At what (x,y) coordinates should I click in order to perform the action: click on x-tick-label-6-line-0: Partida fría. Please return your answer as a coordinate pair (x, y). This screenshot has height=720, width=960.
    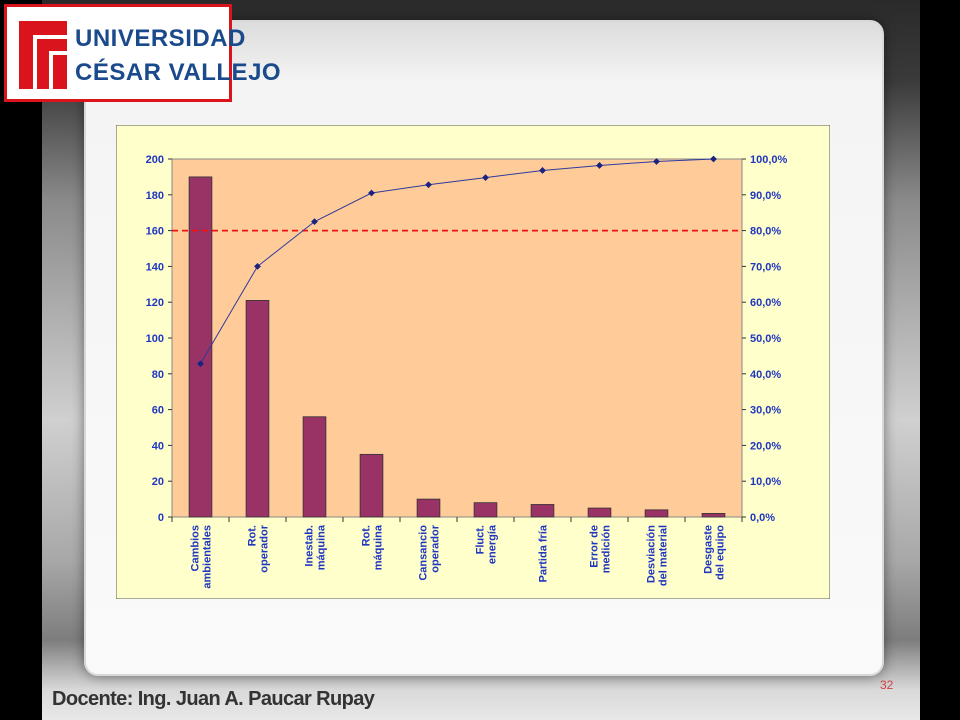
    Looking at the image, I should click on (544, 553).